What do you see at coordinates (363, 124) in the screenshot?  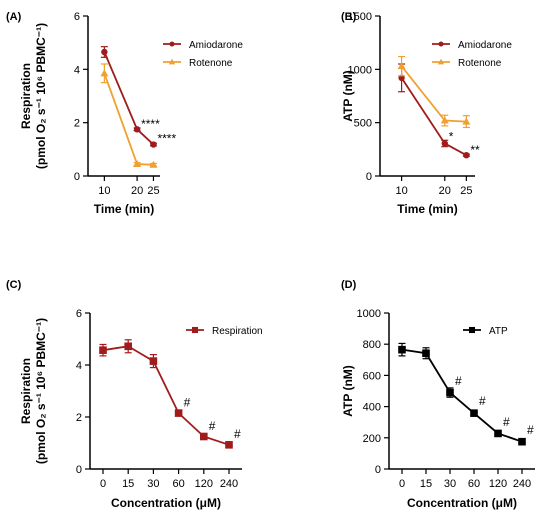 I see `y-tick-label: 500` at bounding box center [363, 124].